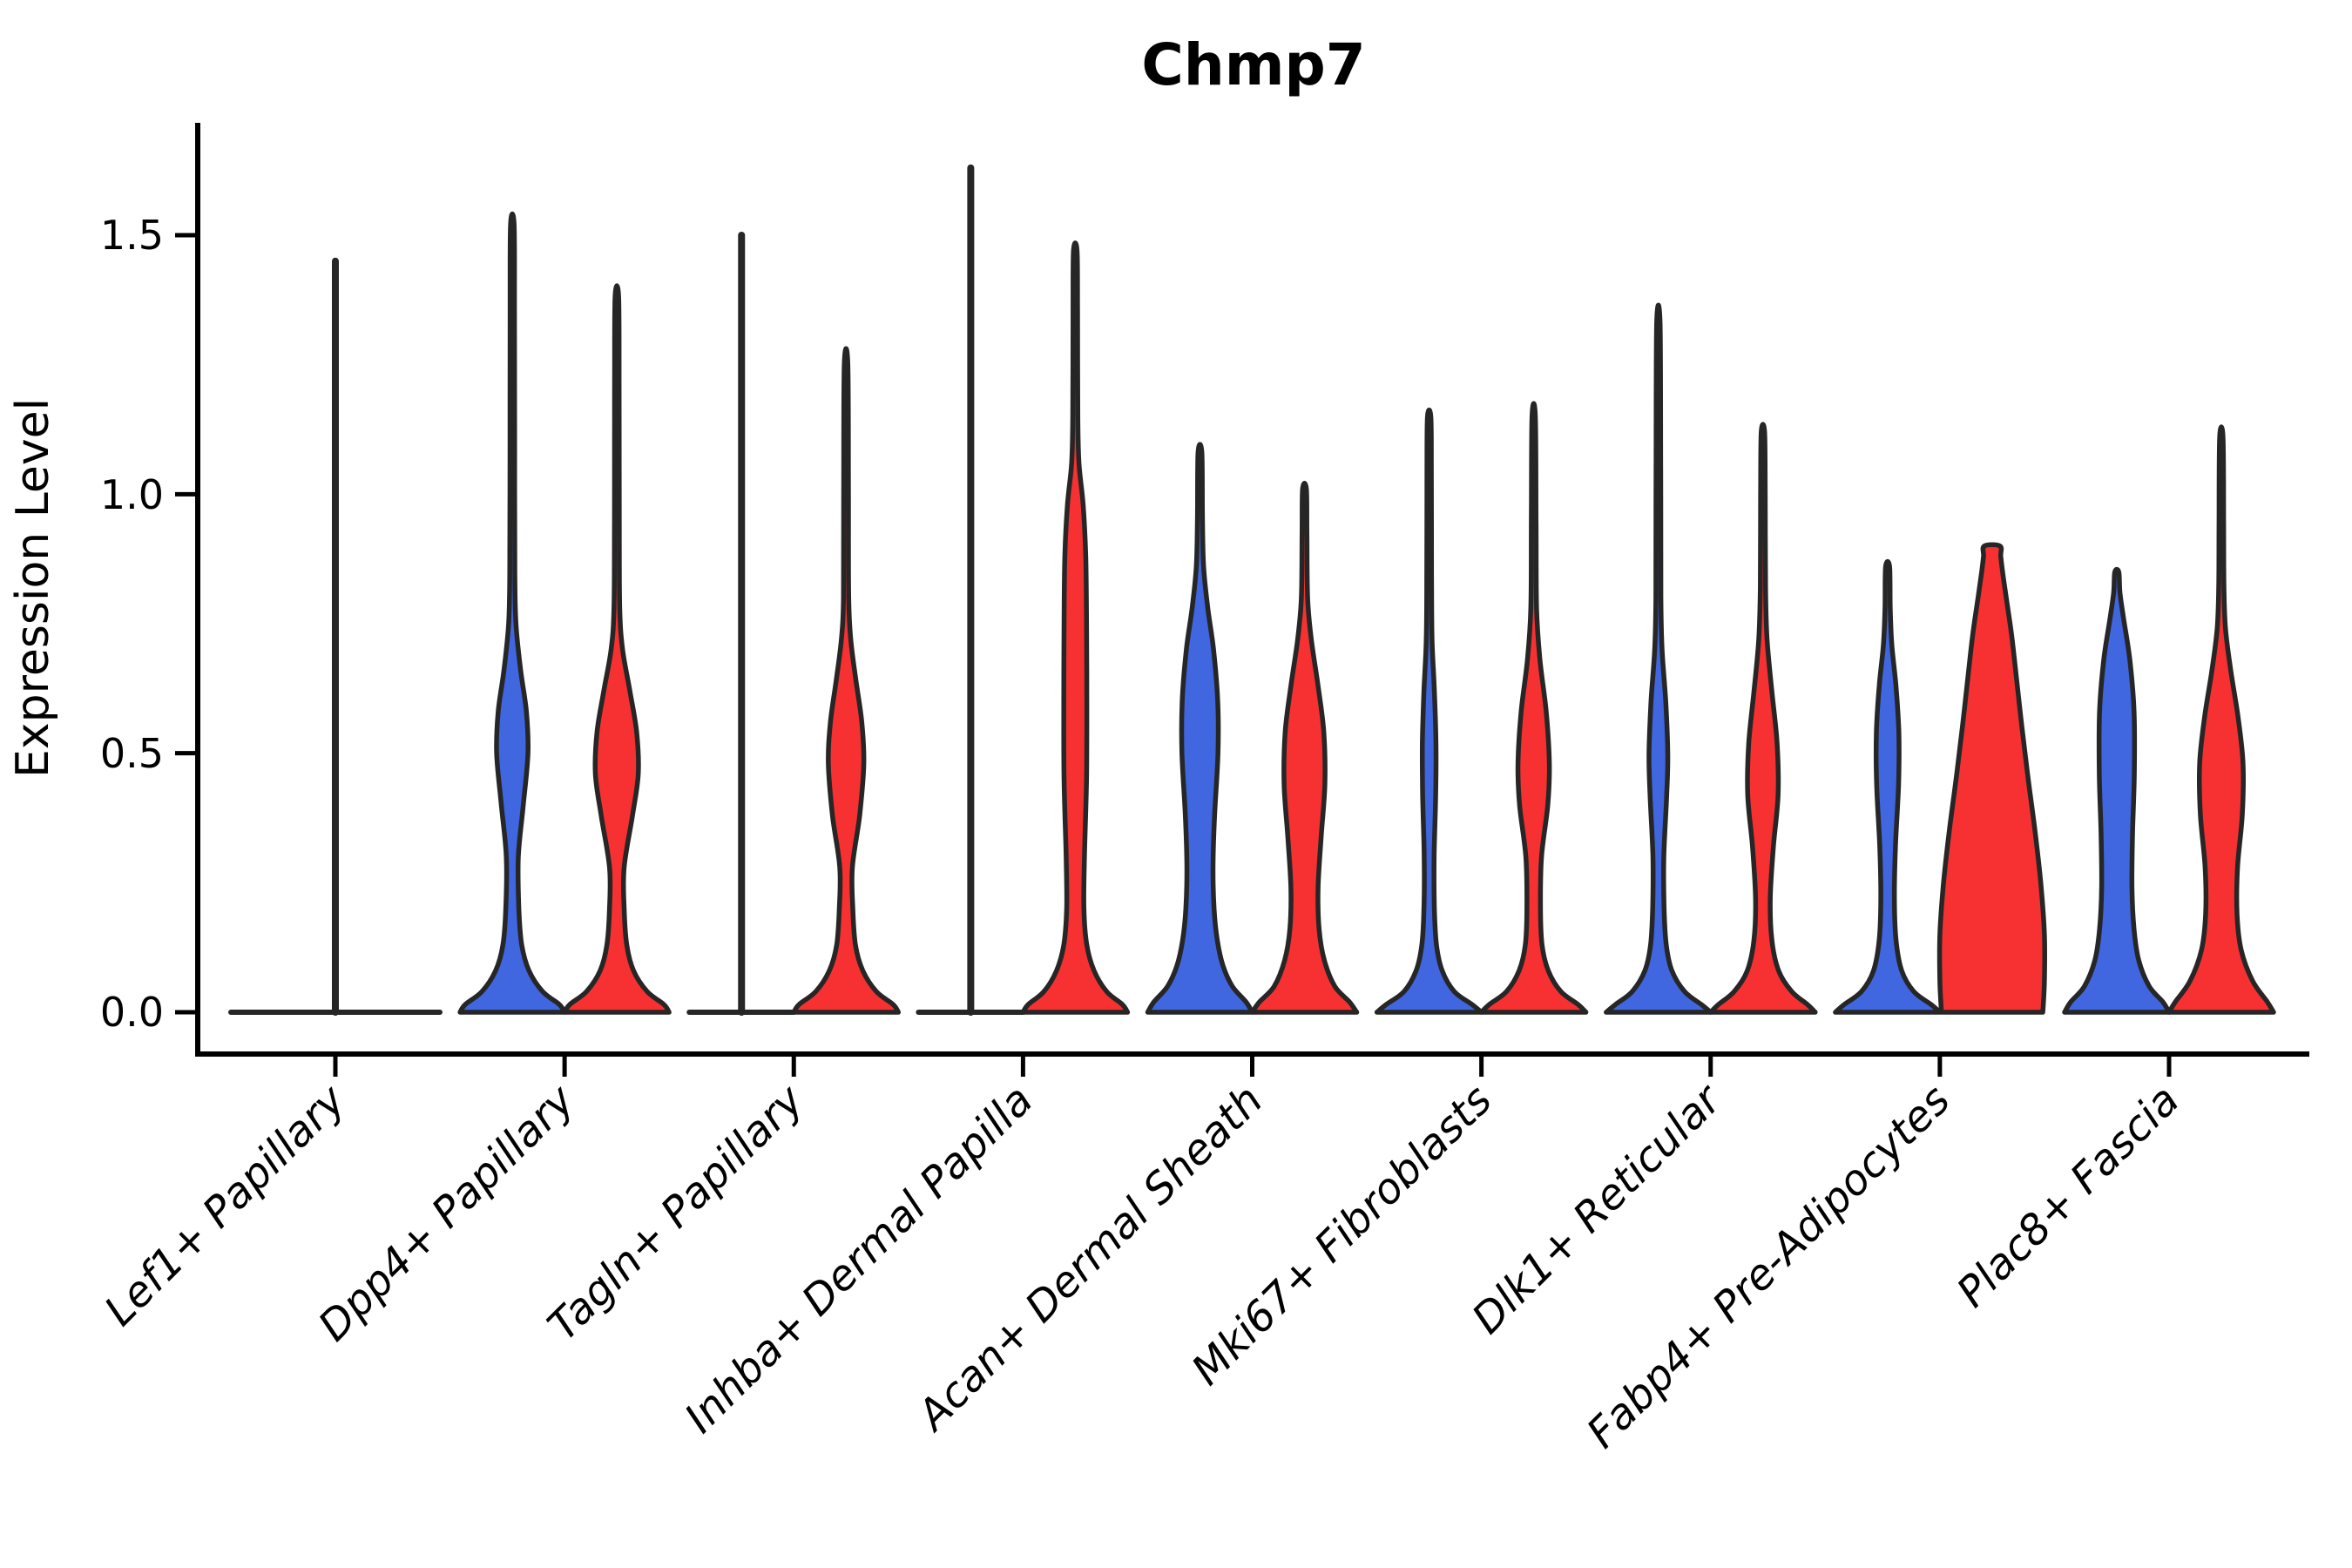 The width and height of the screenshot is (2352, 1568). I want to click on violin-4-blue, so click(1200, 728).